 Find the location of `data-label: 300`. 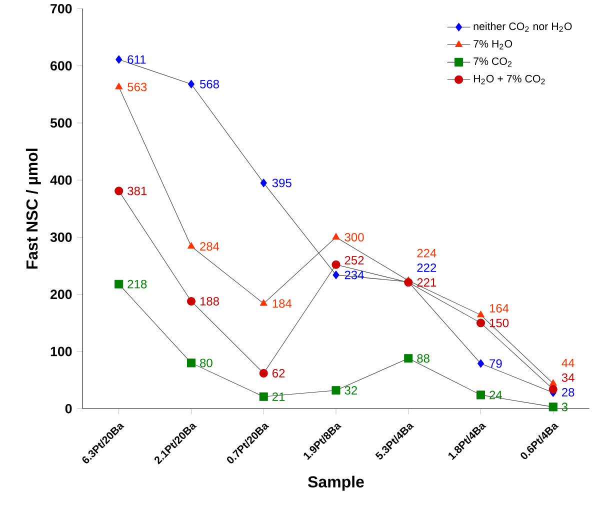

data-label: 300 is located at coordinates (354, 237).